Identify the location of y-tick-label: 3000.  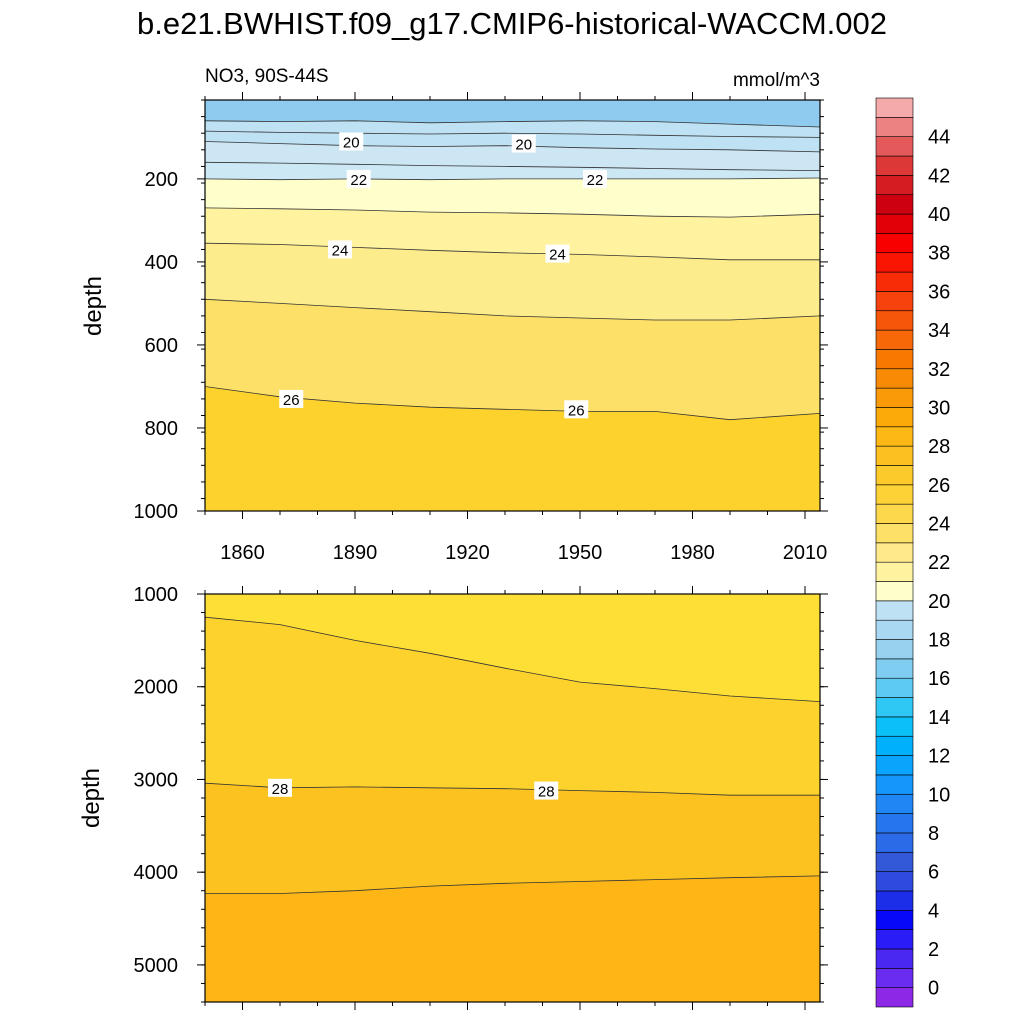
(156, 780).